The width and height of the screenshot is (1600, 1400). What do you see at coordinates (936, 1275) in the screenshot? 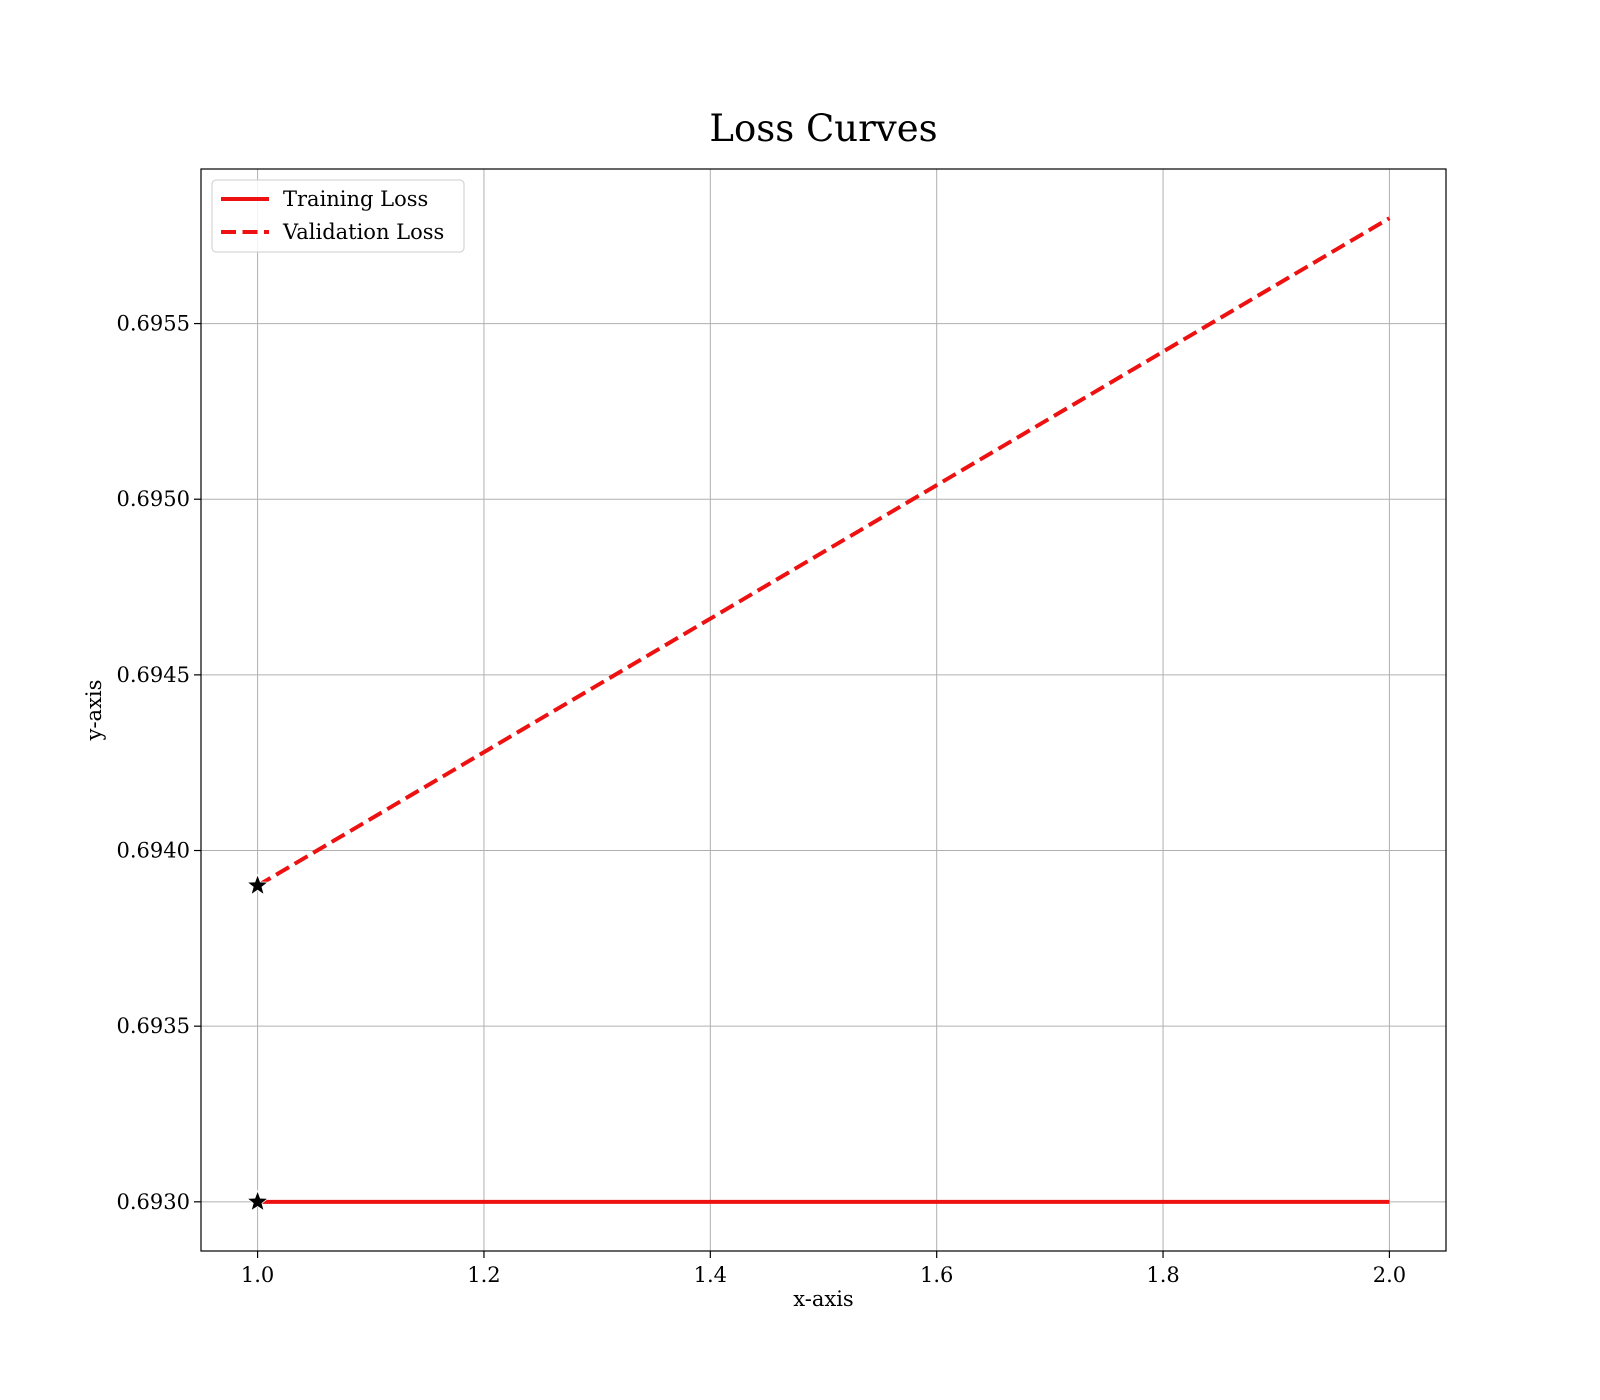
I see `x-tick-label: 1.6` at bounding box center [936, 1275].